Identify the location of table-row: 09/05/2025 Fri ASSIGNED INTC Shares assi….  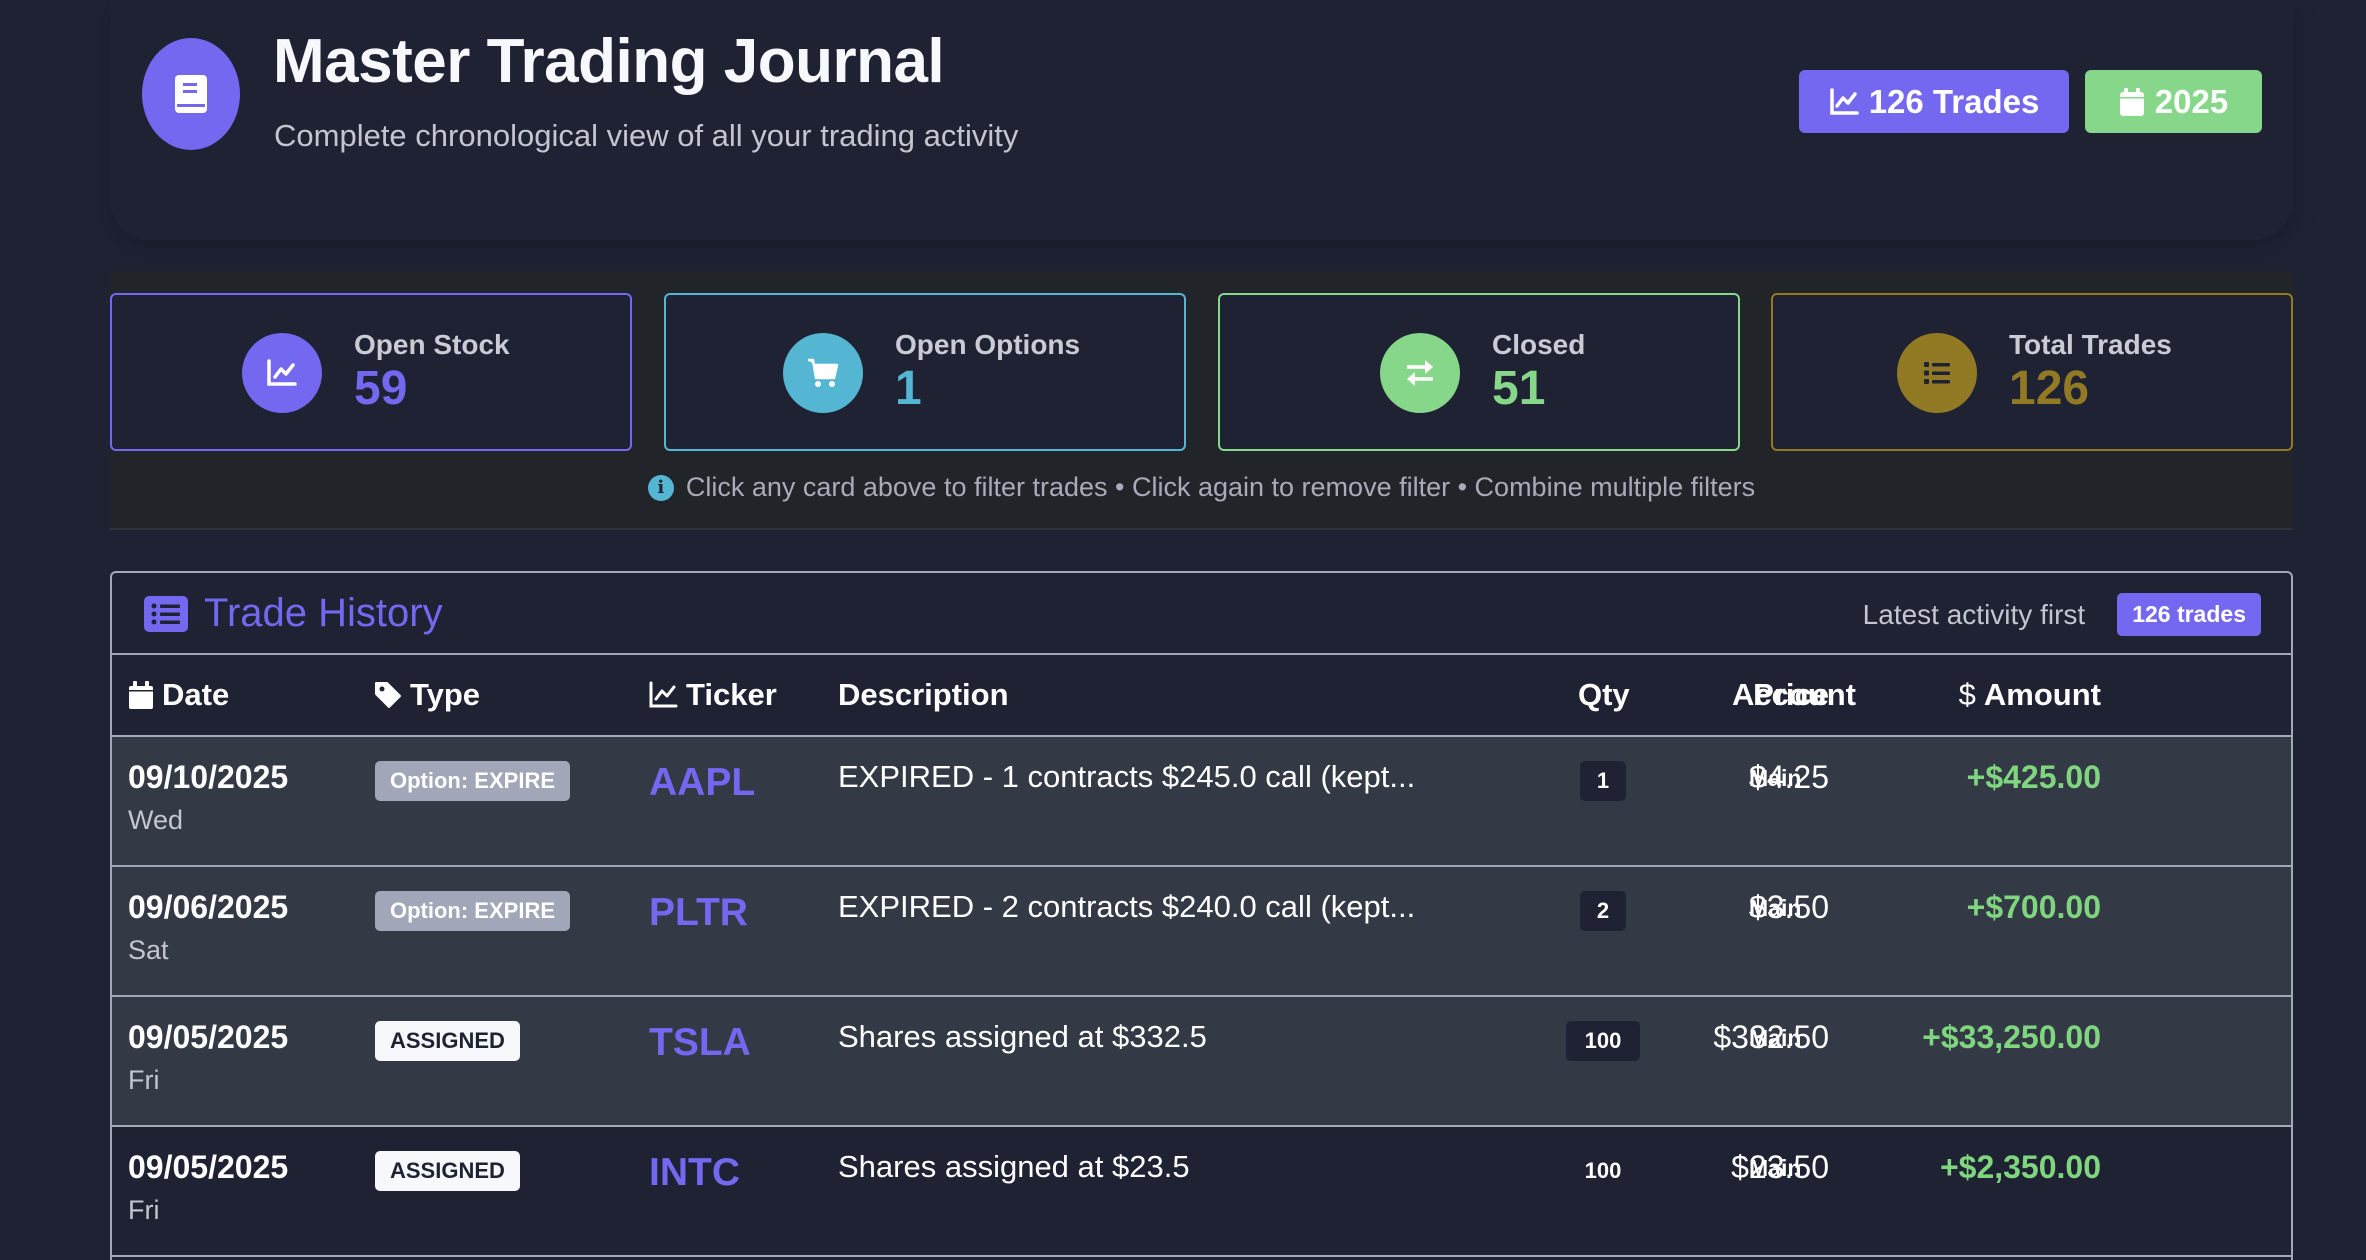
(1201, 1192).